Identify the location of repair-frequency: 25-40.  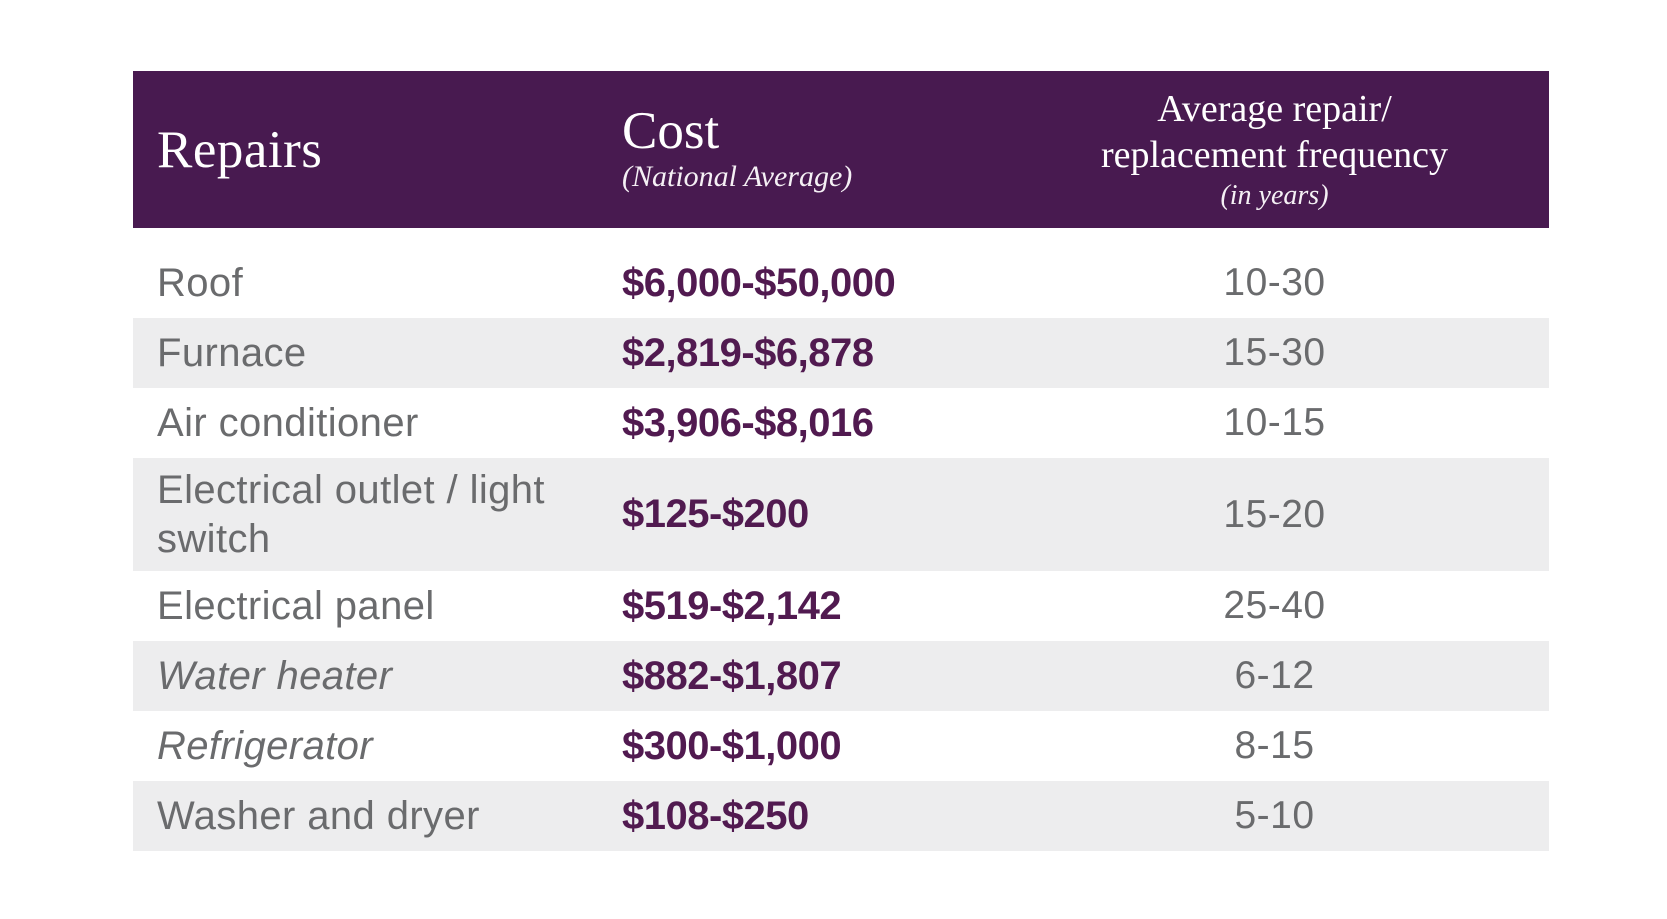
(1274, 605).